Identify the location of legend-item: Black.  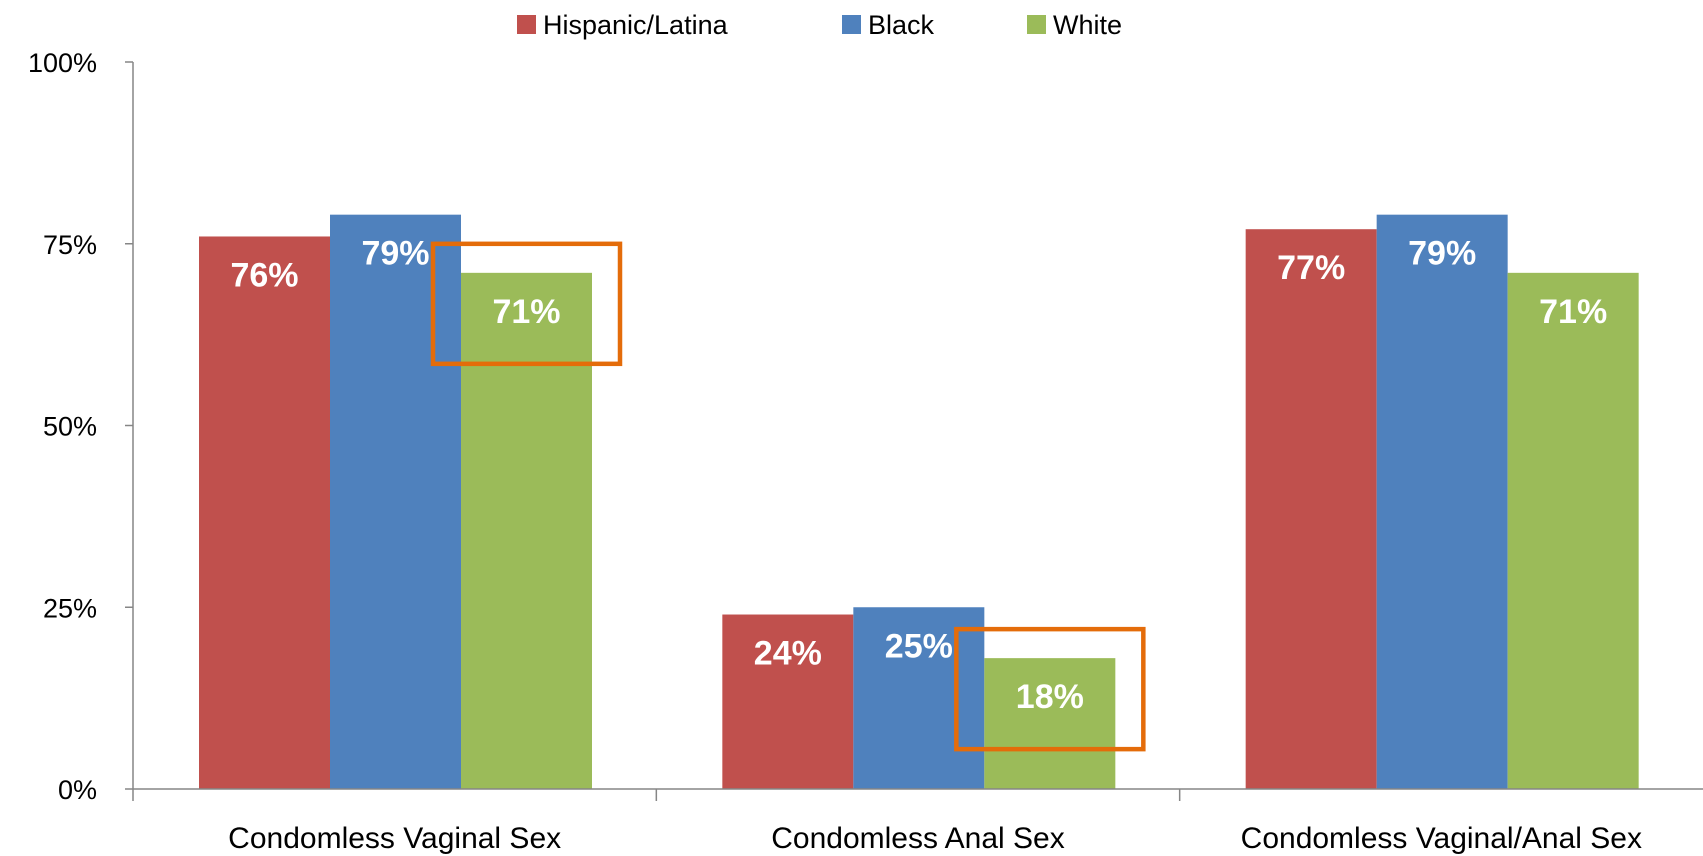
(888, 25).